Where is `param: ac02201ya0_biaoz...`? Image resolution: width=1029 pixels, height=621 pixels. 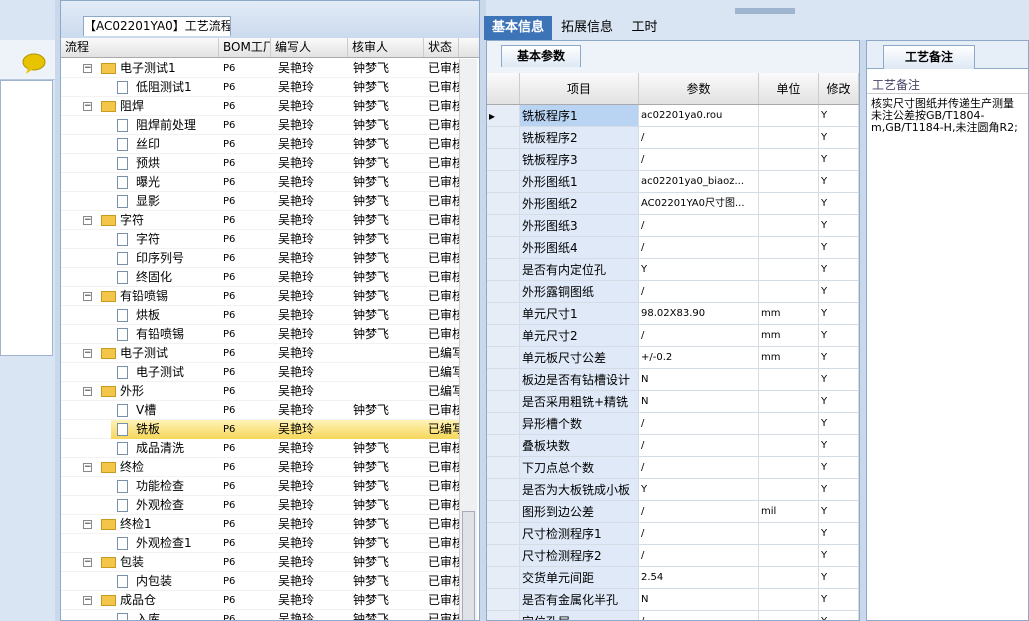 param: ac02201ya0_biaoz... is located at coordinates (699, 182).